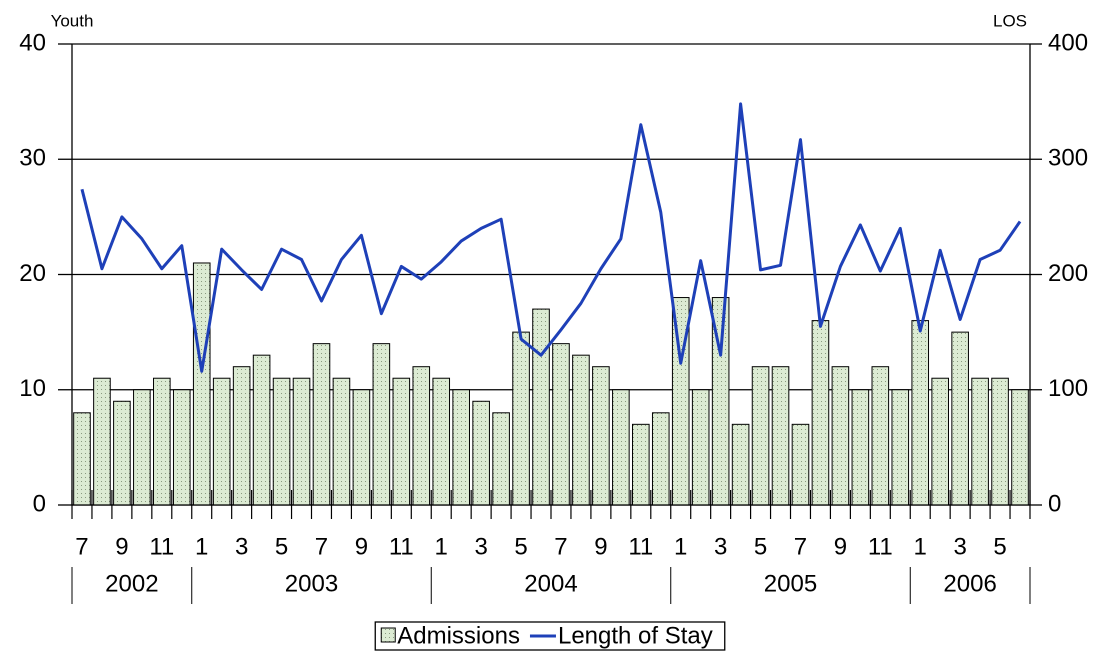 This screenshot has width=1112, height=652. What do you see at coordinates (635, 635) in the screenshot?
I see `legend-label: Length of Stay` at bounding box center [635, 635].